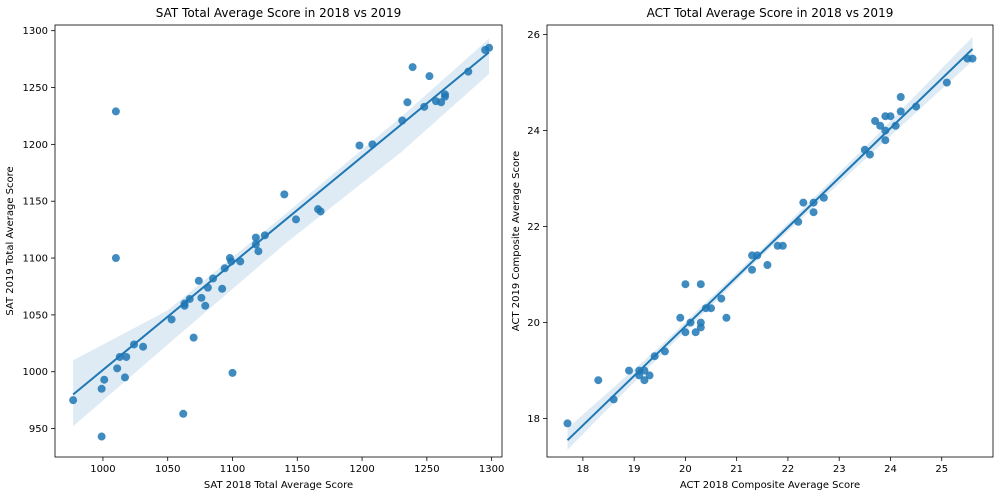 The image size is (1000, 496). Describe the element at coordinates (516, 241) in the screenshot. I see `y-axis-label: ACT 2019 Composite Average Score` at that location.